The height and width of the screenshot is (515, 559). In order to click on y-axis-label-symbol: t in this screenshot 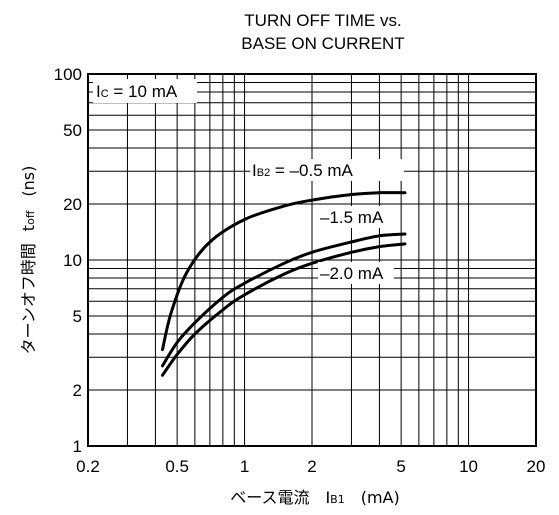, I will do `click(28, 228)`.